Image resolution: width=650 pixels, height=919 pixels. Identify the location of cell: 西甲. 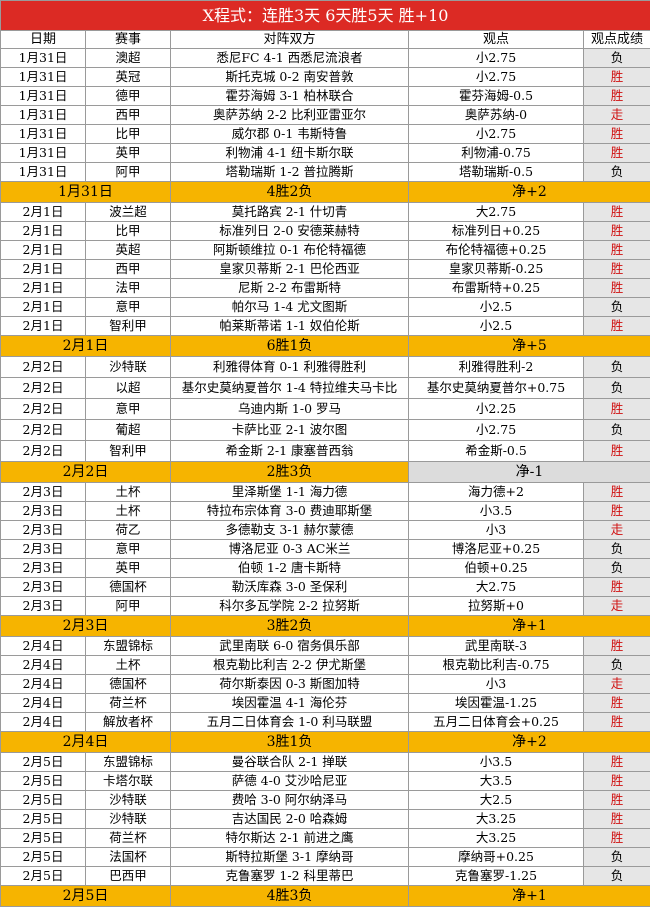
(128, 115).